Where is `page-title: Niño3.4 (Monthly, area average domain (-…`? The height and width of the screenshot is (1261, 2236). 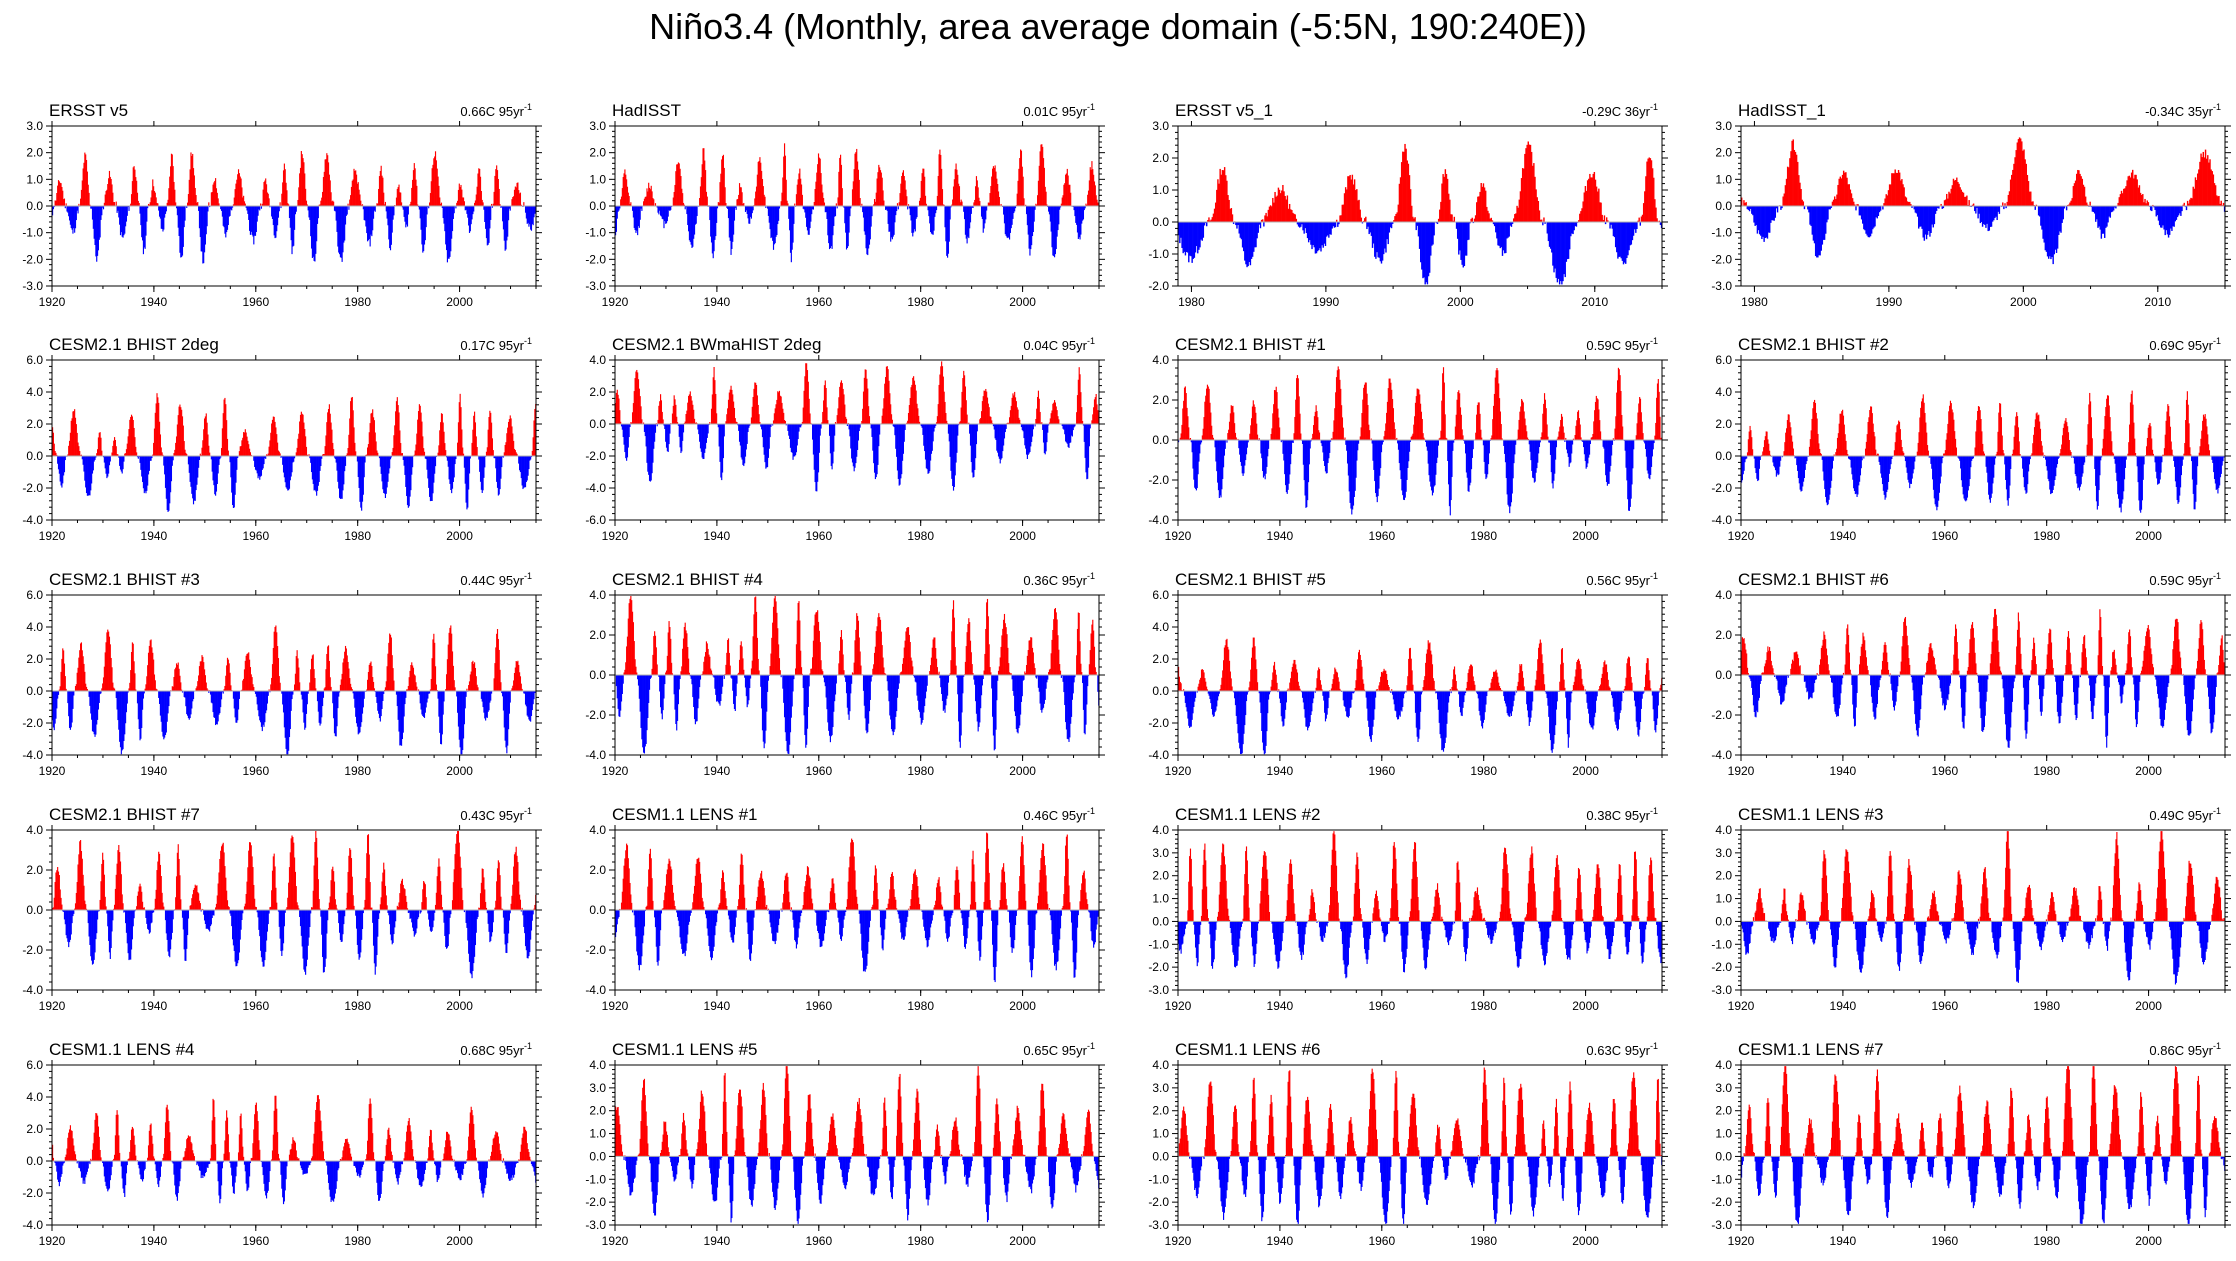 page-title: Niño3.4 (Monthly, area average domain (-… is located at coordinates (1118, 26).